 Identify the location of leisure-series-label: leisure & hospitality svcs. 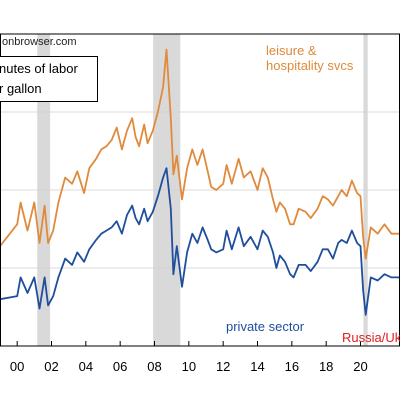
(309, 58).